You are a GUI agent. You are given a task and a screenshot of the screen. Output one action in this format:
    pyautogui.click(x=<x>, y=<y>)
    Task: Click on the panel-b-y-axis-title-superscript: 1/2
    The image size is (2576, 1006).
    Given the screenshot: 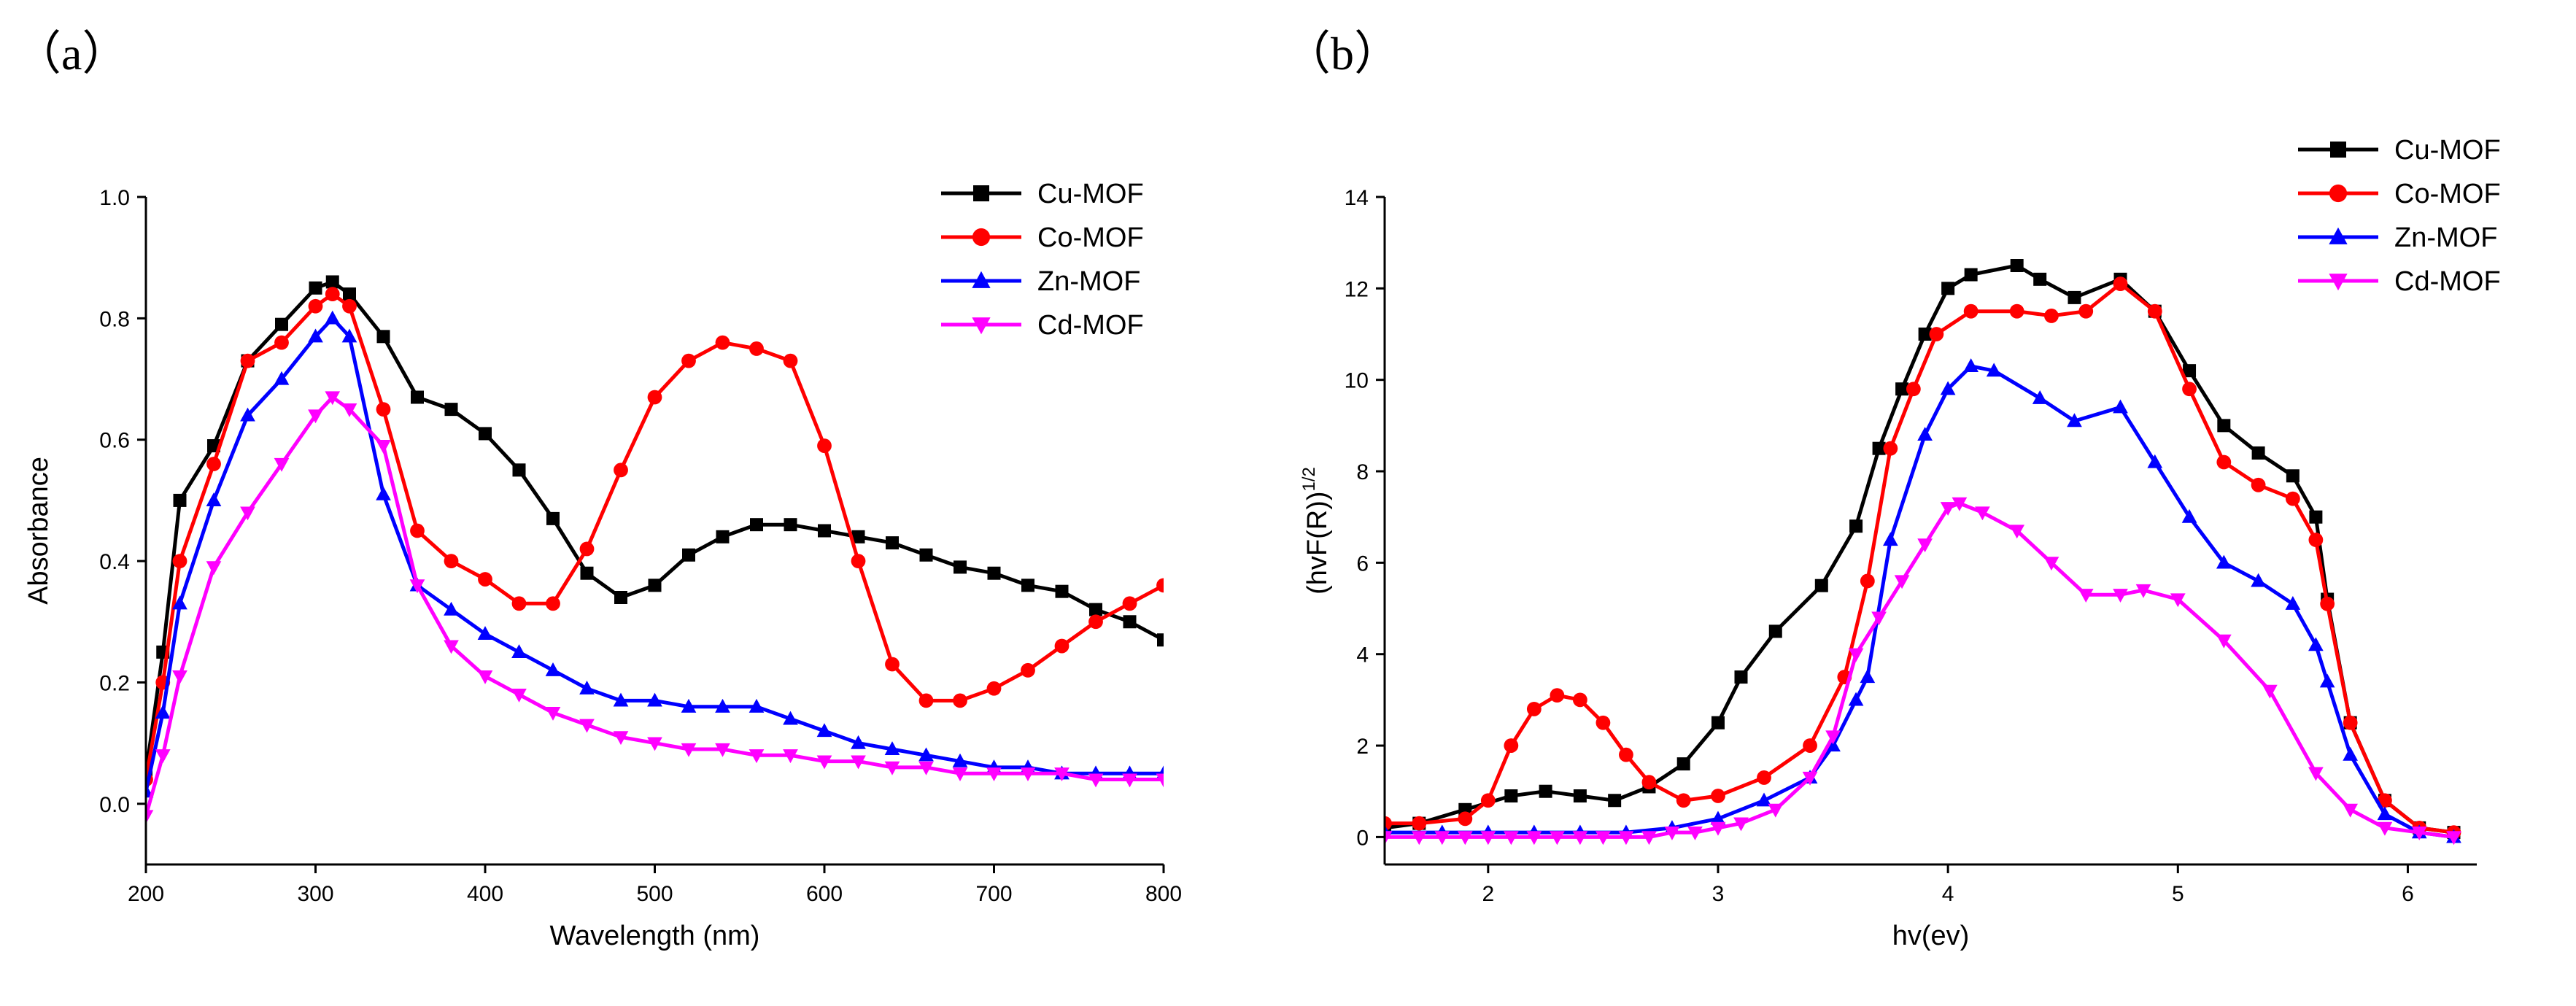 What is the action you would take?
    pyautogui.click(x=1309, y=479)
    